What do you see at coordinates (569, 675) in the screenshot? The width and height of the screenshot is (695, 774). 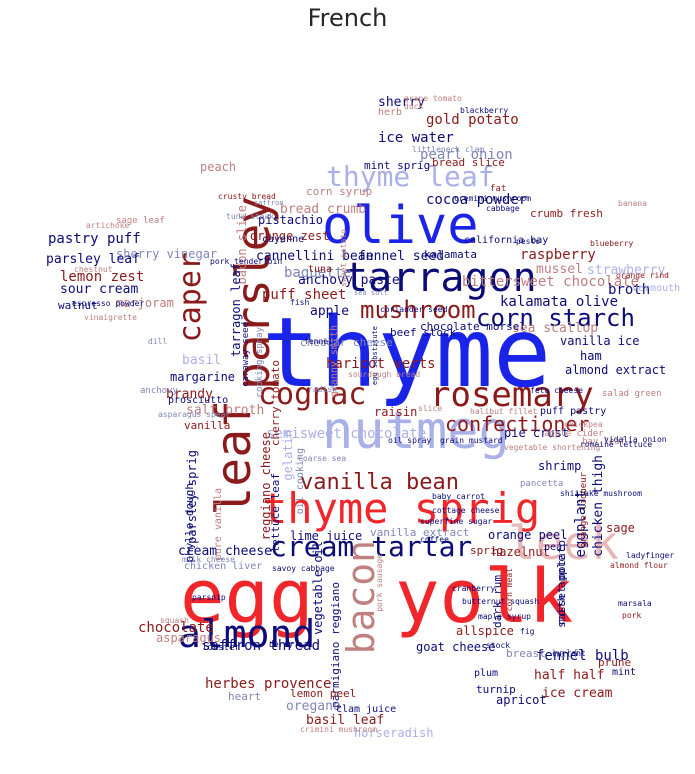 I see `word-half-half: half half` at bounding box center [569, 675].